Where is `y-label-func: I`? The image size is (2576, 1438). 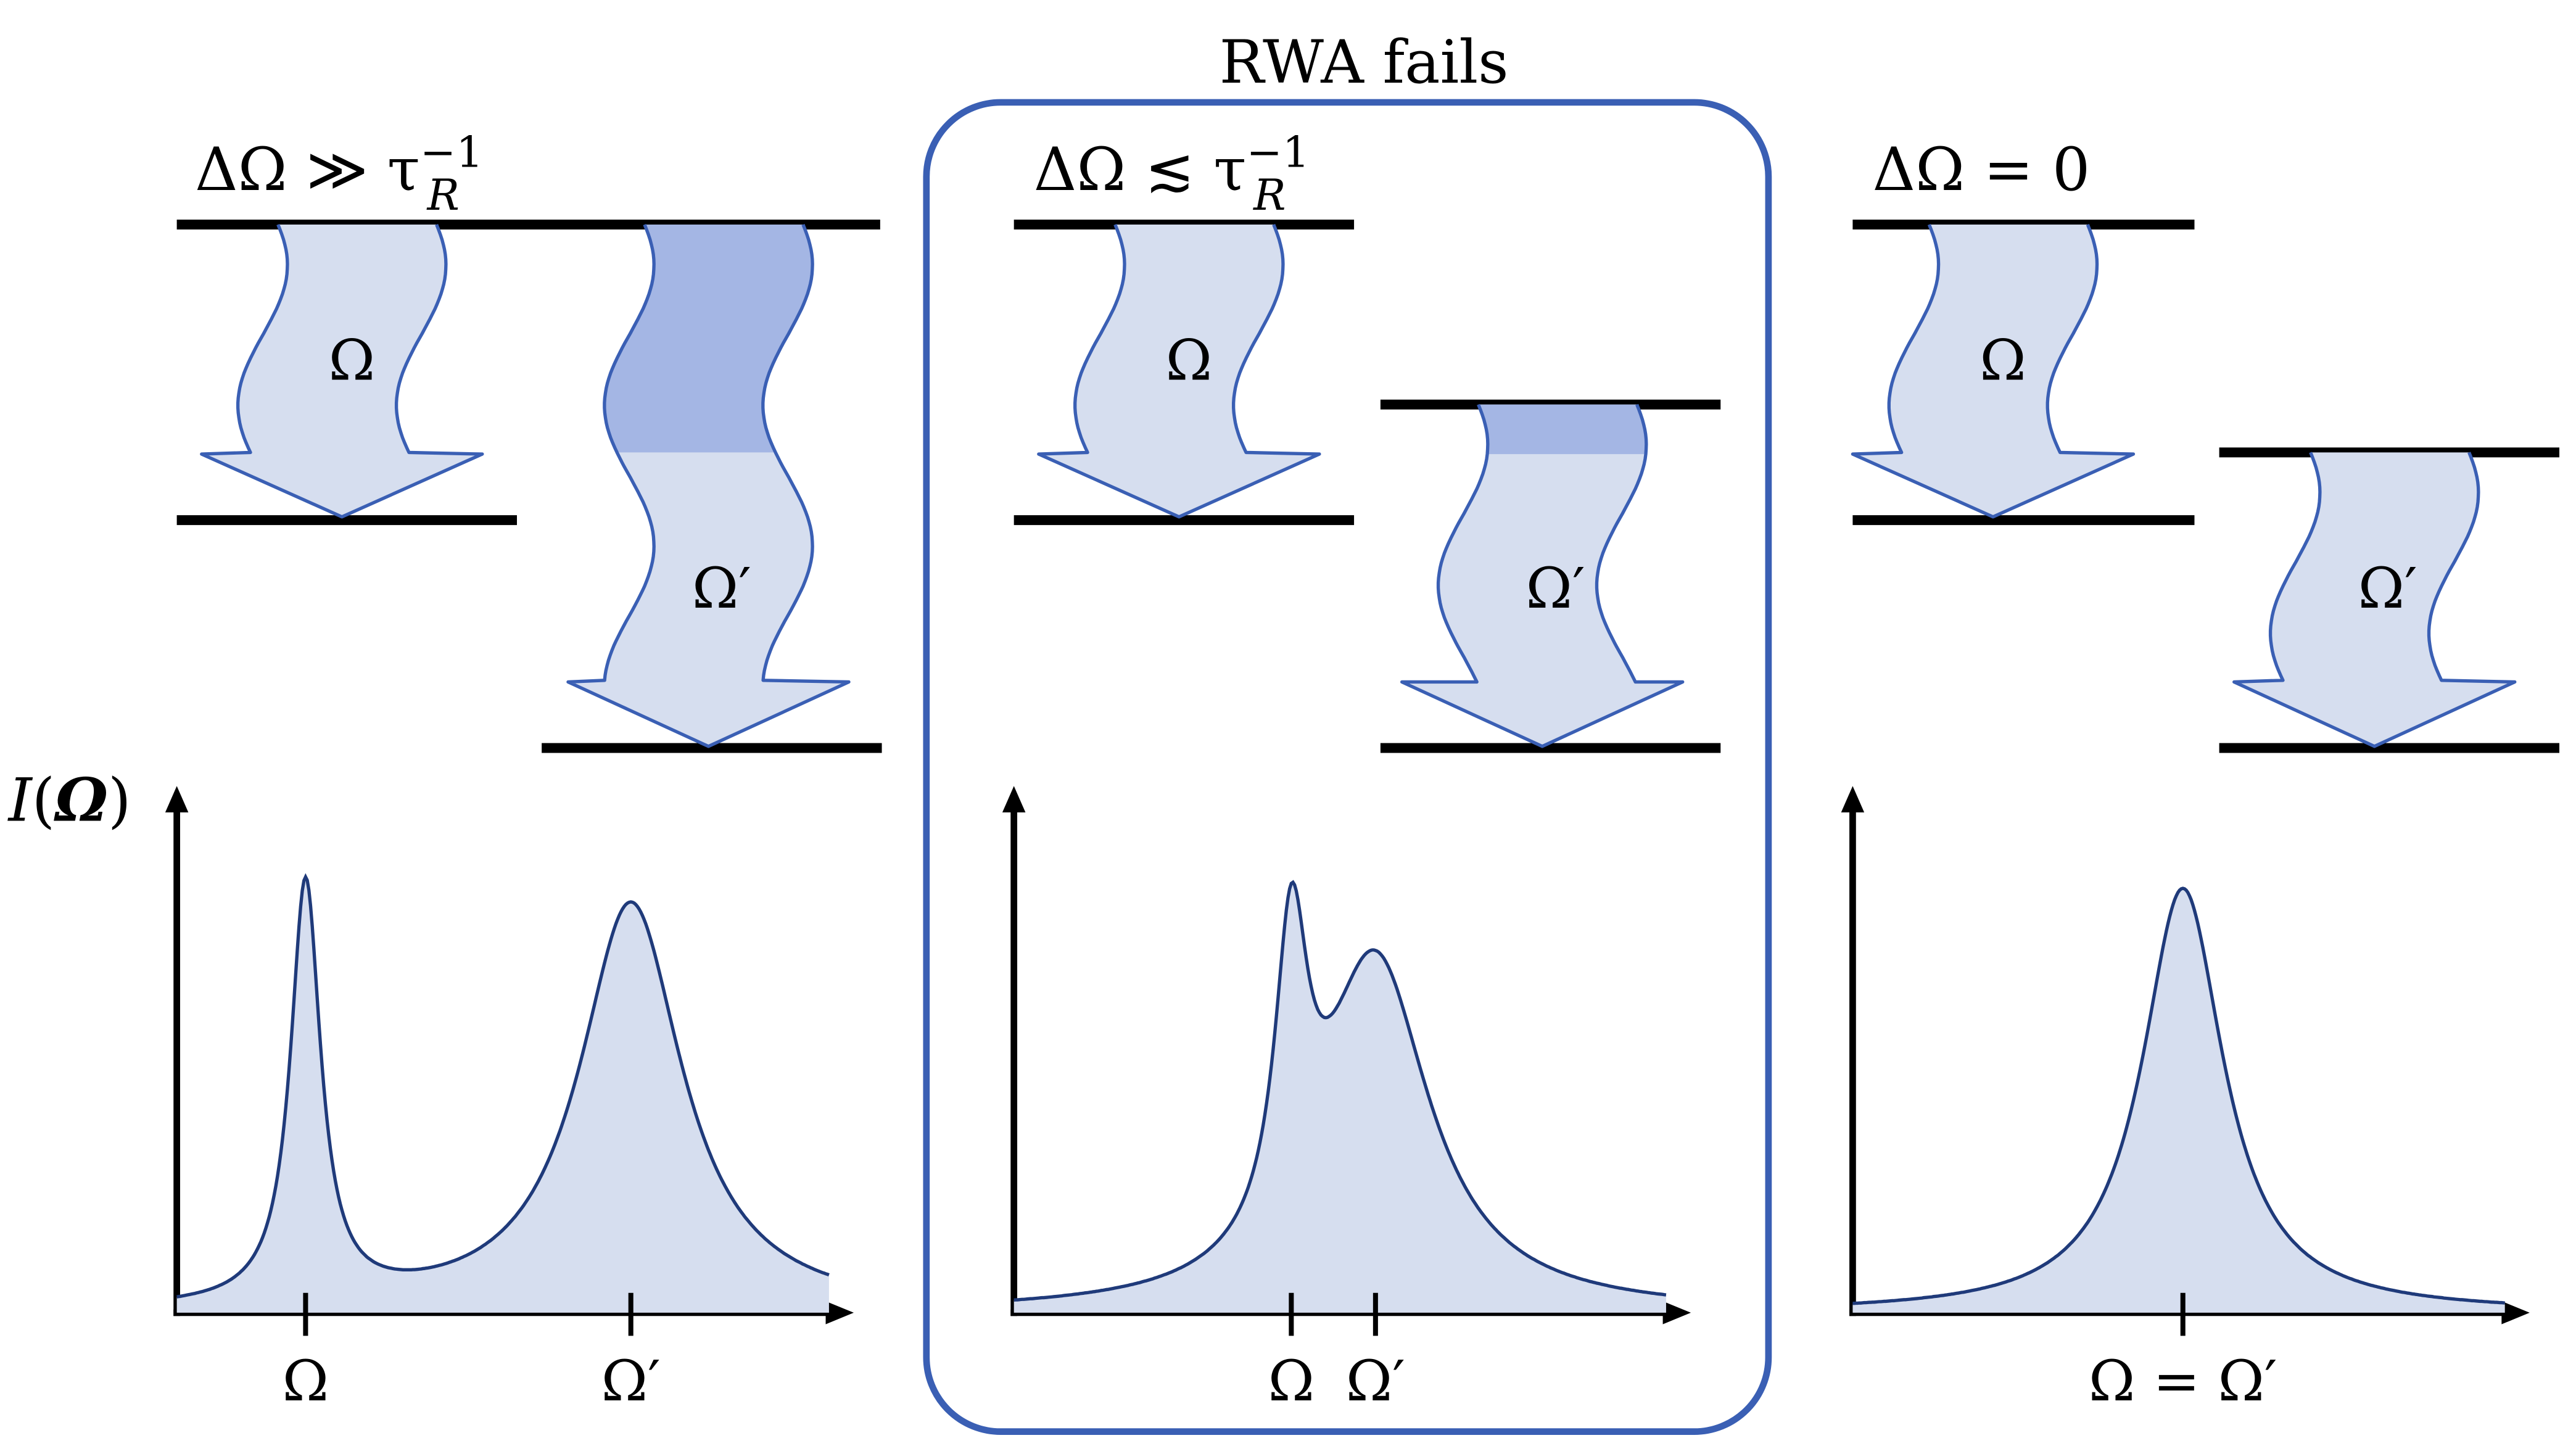
y-label-func: I is located at coordinates (20, 801).